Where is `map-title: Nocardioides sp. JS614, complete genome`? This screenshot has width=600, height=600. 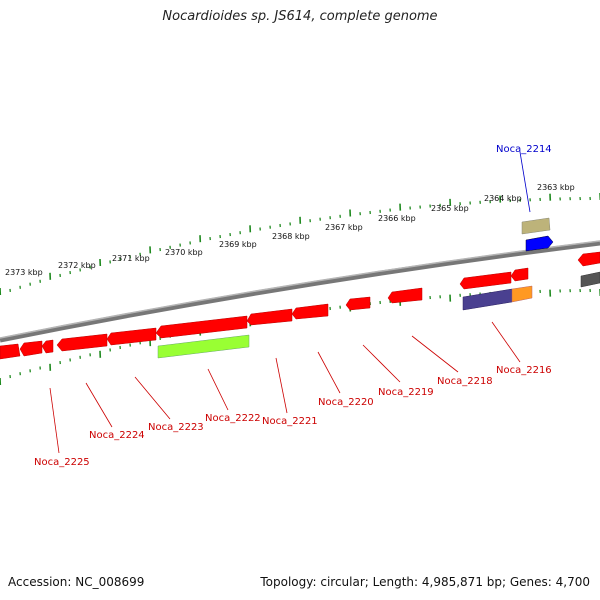
map-title: Nocardioides sp. JS614, complete genome is located at coordinates (300, 16).